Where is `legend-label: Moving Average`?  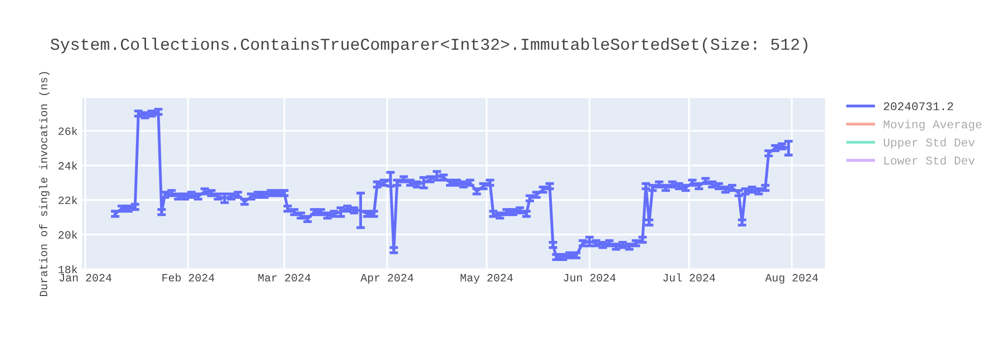
legend-label: Moving Average is located at coordinates (933, 125).